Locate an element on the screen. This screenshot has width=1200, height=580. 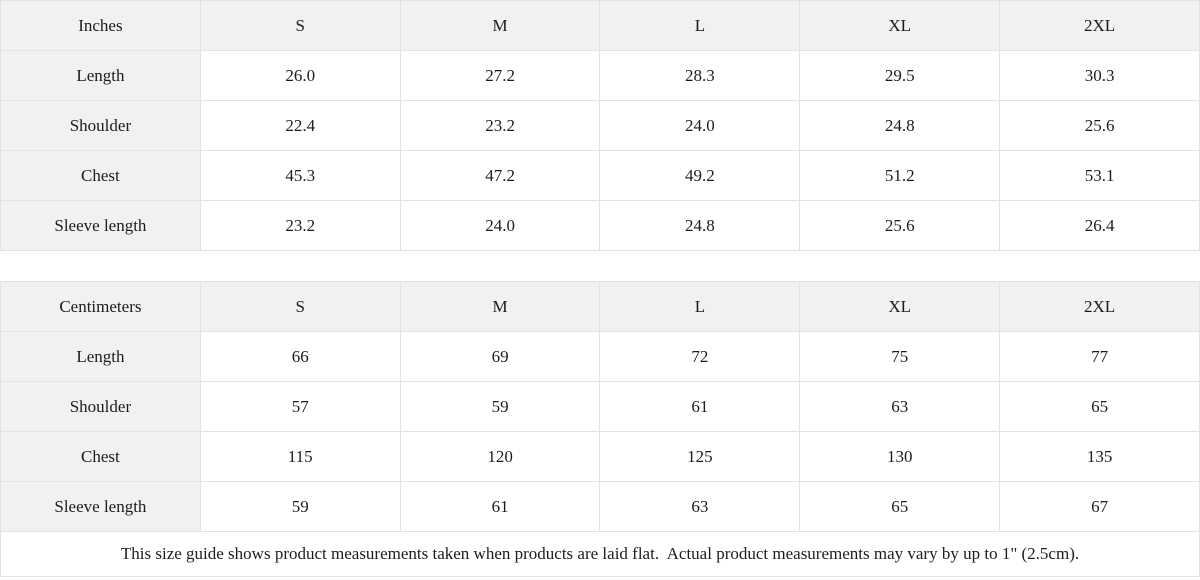
value-cell: 120 is located at coordinates (500, 456).